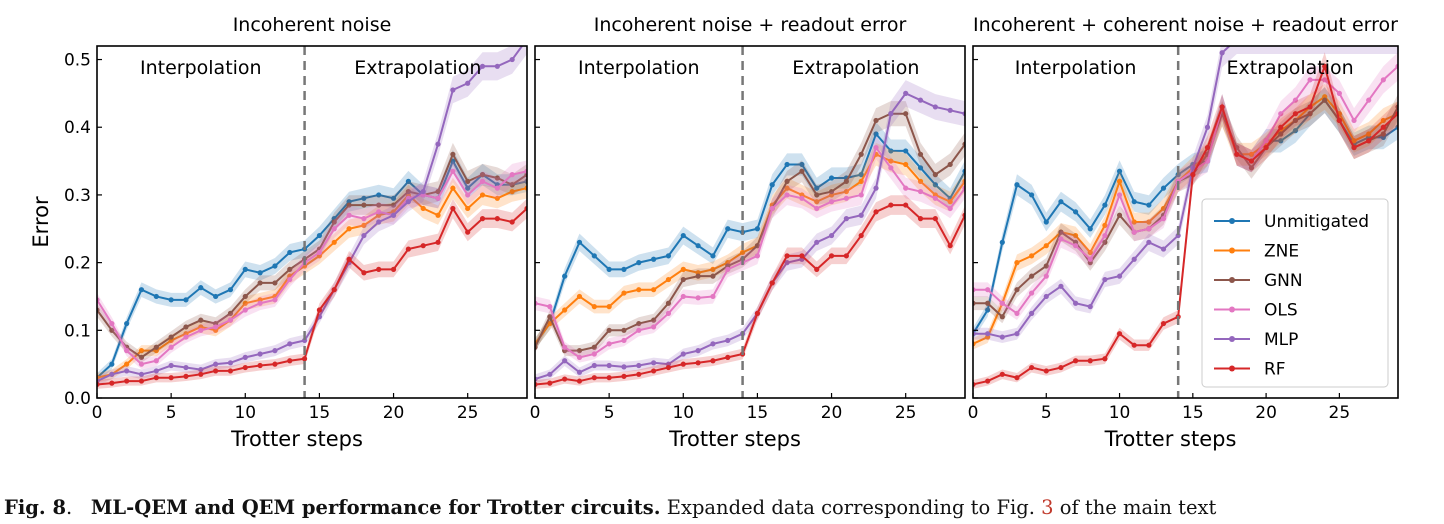 The width and height of the screenshot is (1444, 524). Describe the element at coordinates (320, 413) in the screenshot. I see `x-tick-label: 15` at that location.